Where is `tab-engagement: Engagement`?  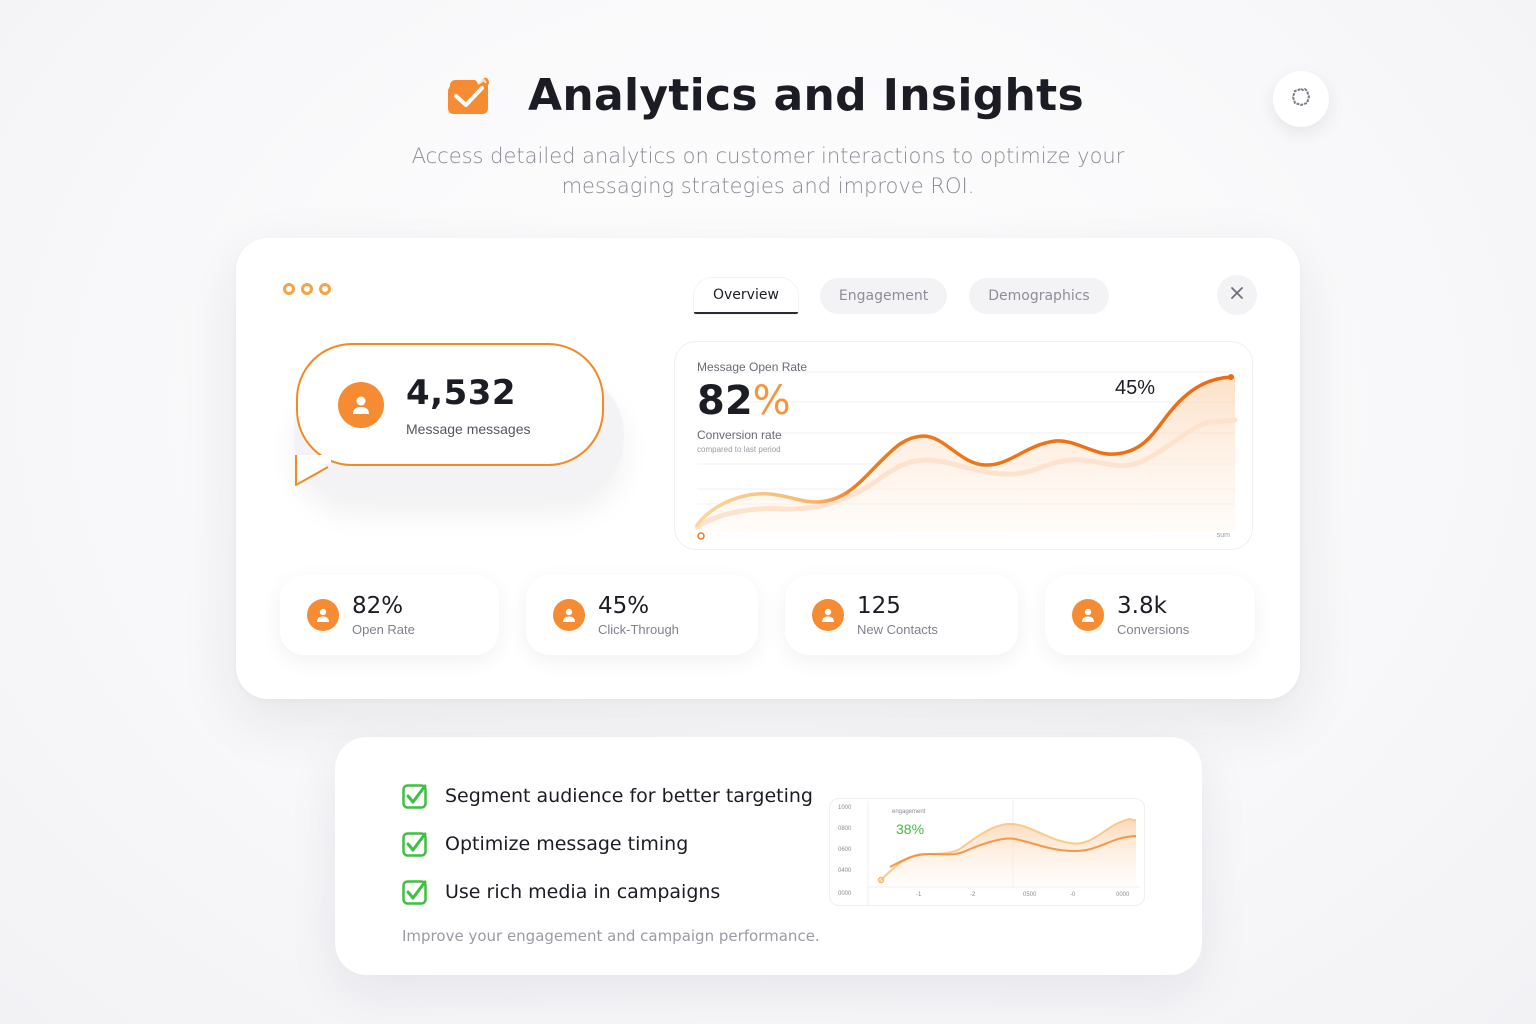 tab-engagement: Engagement is located at coordinates (883, 296).